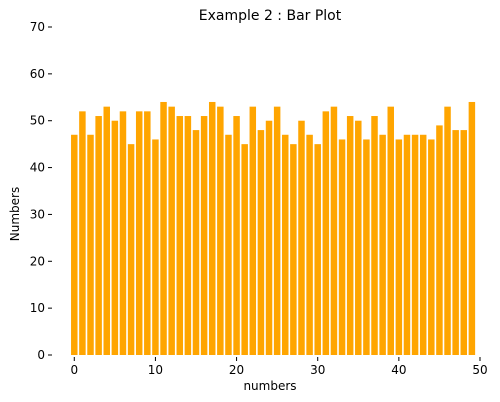 The height and width of the screenshot is (402, 500). Describe the element at coordinates (37, 261) in the screenshot. I see `y-tick-label: 20` at that location.